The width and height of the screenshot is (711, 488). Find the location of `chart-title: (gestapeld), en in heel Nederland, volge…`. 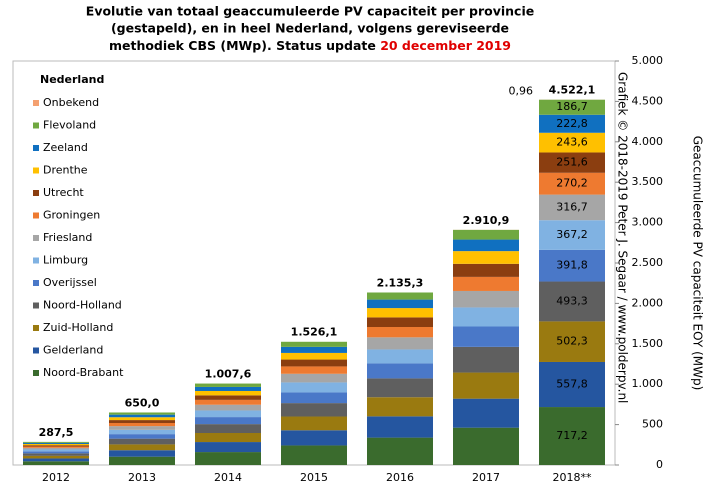

chart-title: (gestapeld), en in heel Nederland, volge… is located at coordinates (310, 28).